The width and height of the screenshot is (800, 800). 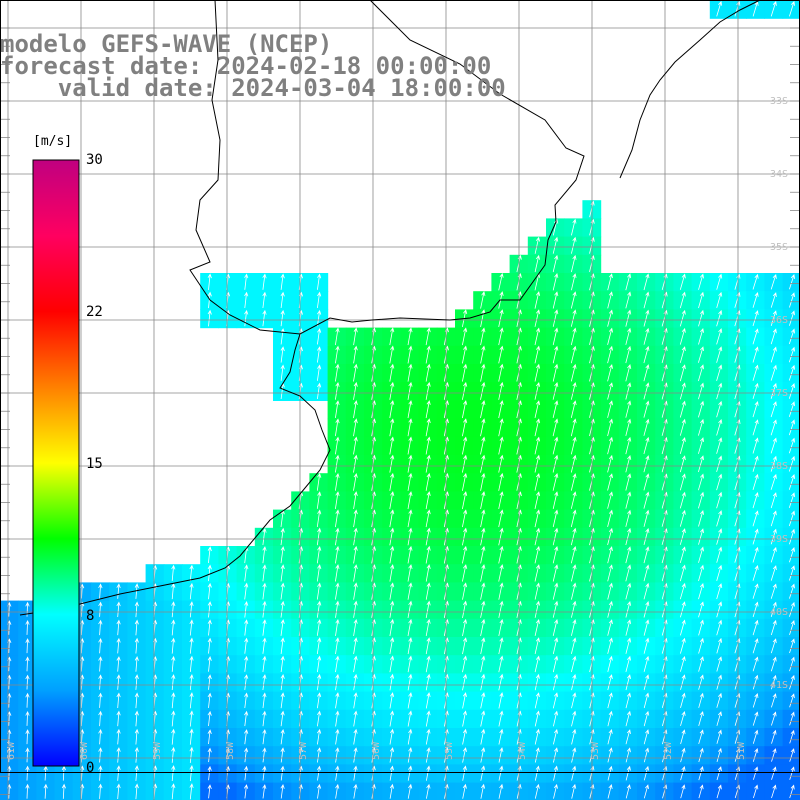 I want to click on lat-label: 39S, so click(x=779, y=539).